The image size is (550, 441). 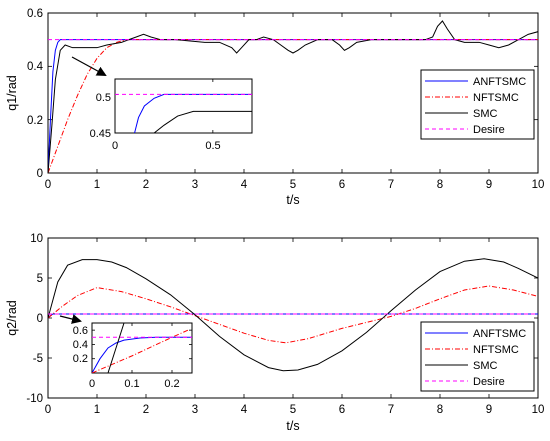 I want to click on inset-y-tick-label: 0.5, so click(x=103, y=98).